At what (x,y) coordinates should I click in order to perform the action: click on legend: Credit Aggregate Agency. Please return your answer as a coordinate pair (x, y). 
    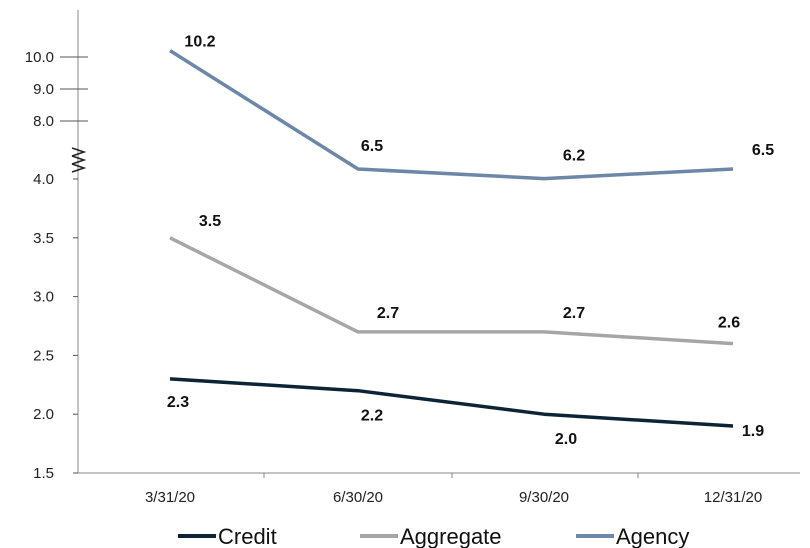
    Looking at the image, I should click on (433, 536).